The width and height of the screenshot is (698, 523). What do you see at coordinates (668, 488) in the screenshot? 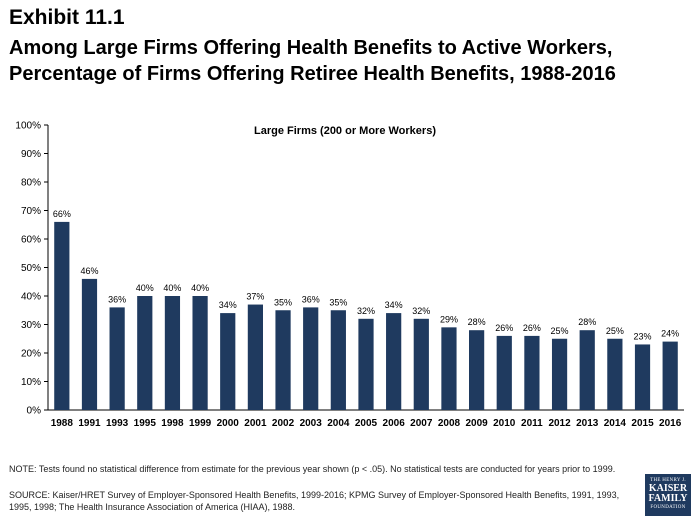
I see `logo-line-2: KAISER` at bounding box center [668, 488].